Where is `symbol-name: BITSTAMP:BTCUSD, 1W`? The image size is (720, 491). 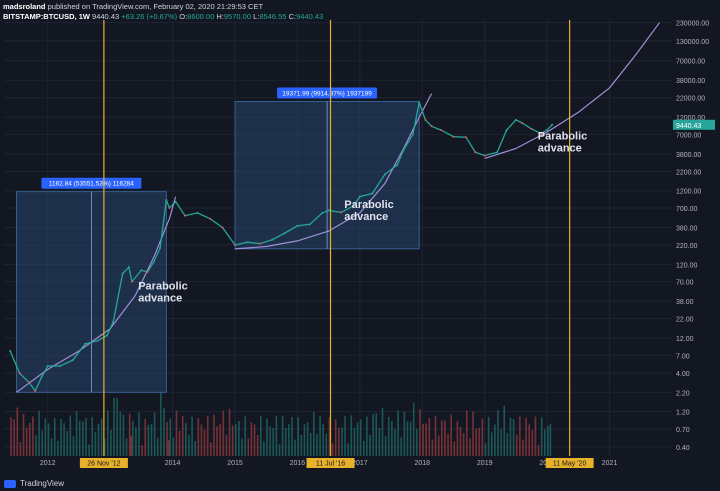
symbol-name: BITSTAMP:BTCUSD, 1W is located at coordinates (46, 16).